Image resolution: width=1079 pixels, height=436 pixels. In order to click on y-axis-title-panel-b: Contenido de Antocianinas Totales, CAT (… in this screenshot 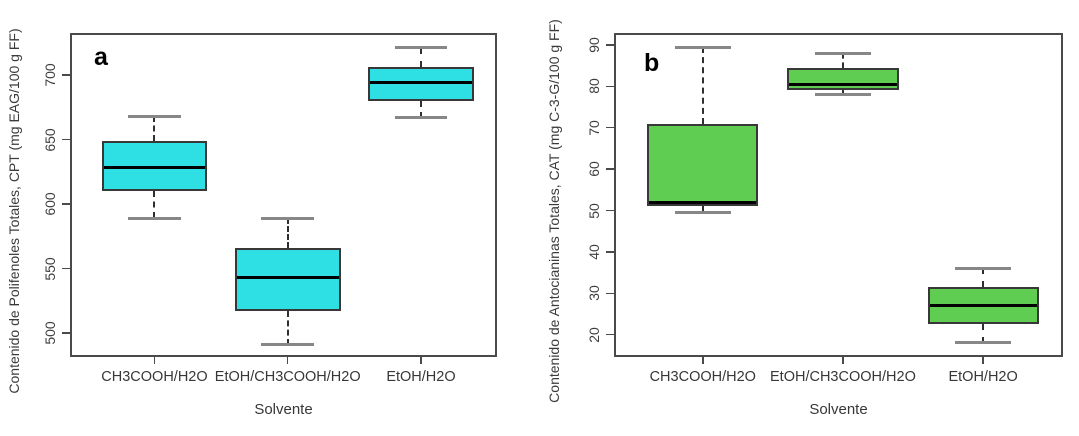, I will do `click(554, 211)`.